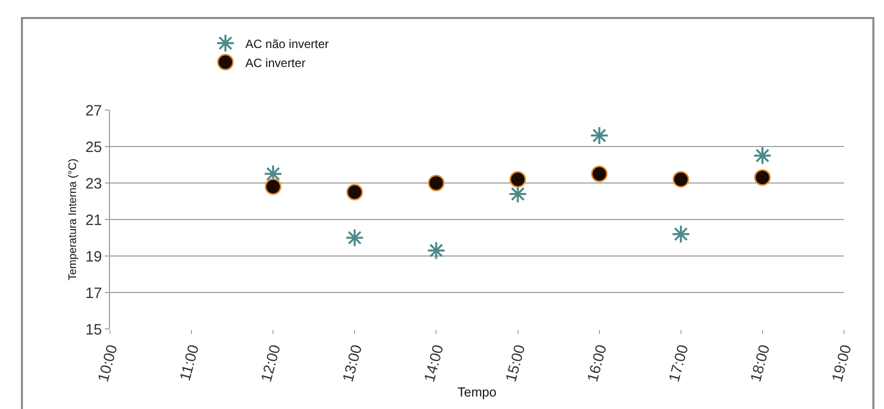 This screenshot has height=409, width=884. Describe the element at coordinates (108, 363) in the screenshot. I see `x-tick-label: 10:00` at that location.